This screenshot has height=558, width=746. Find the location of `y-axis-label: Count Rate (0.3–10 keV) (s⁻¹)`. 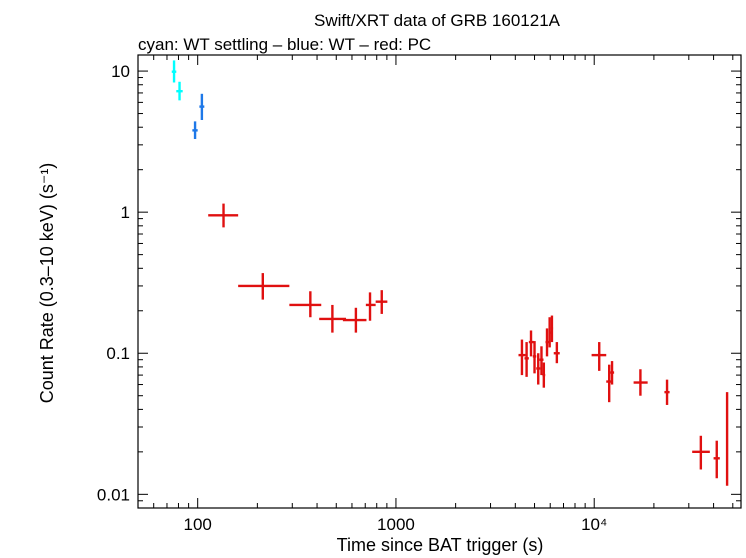

y-axis-label: Count Rate (0.3–10 keV) (s⁻¹) is located at coordinates (47, 283).